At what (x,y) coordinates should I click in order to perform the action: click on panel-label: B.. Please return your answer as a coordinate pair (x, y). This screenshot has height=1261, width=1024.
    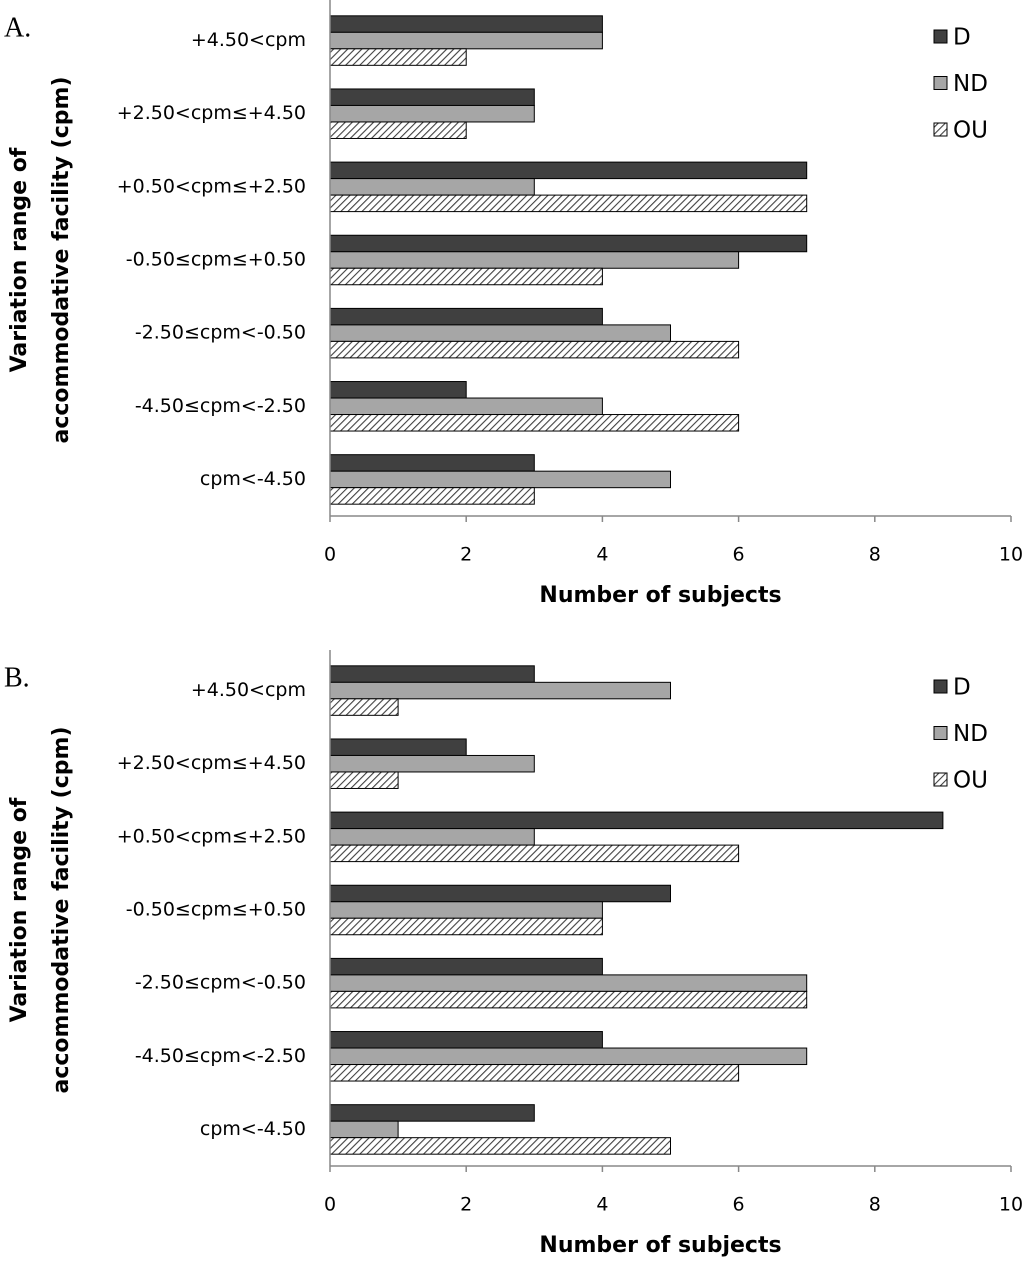
    Looking at the image, I should click on (17, 677).